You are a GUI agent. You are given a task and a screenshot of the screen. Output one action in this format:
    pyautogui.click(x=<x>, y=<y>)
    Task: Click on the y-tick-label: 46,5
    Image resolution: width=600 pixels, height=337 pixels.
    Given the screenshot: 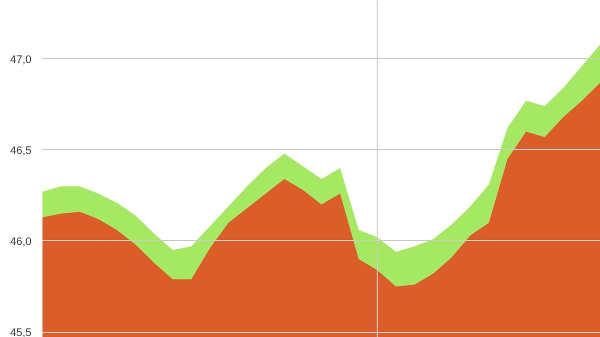 What is the action you would take?
    pyautogui.click(x=21, y=150)
    